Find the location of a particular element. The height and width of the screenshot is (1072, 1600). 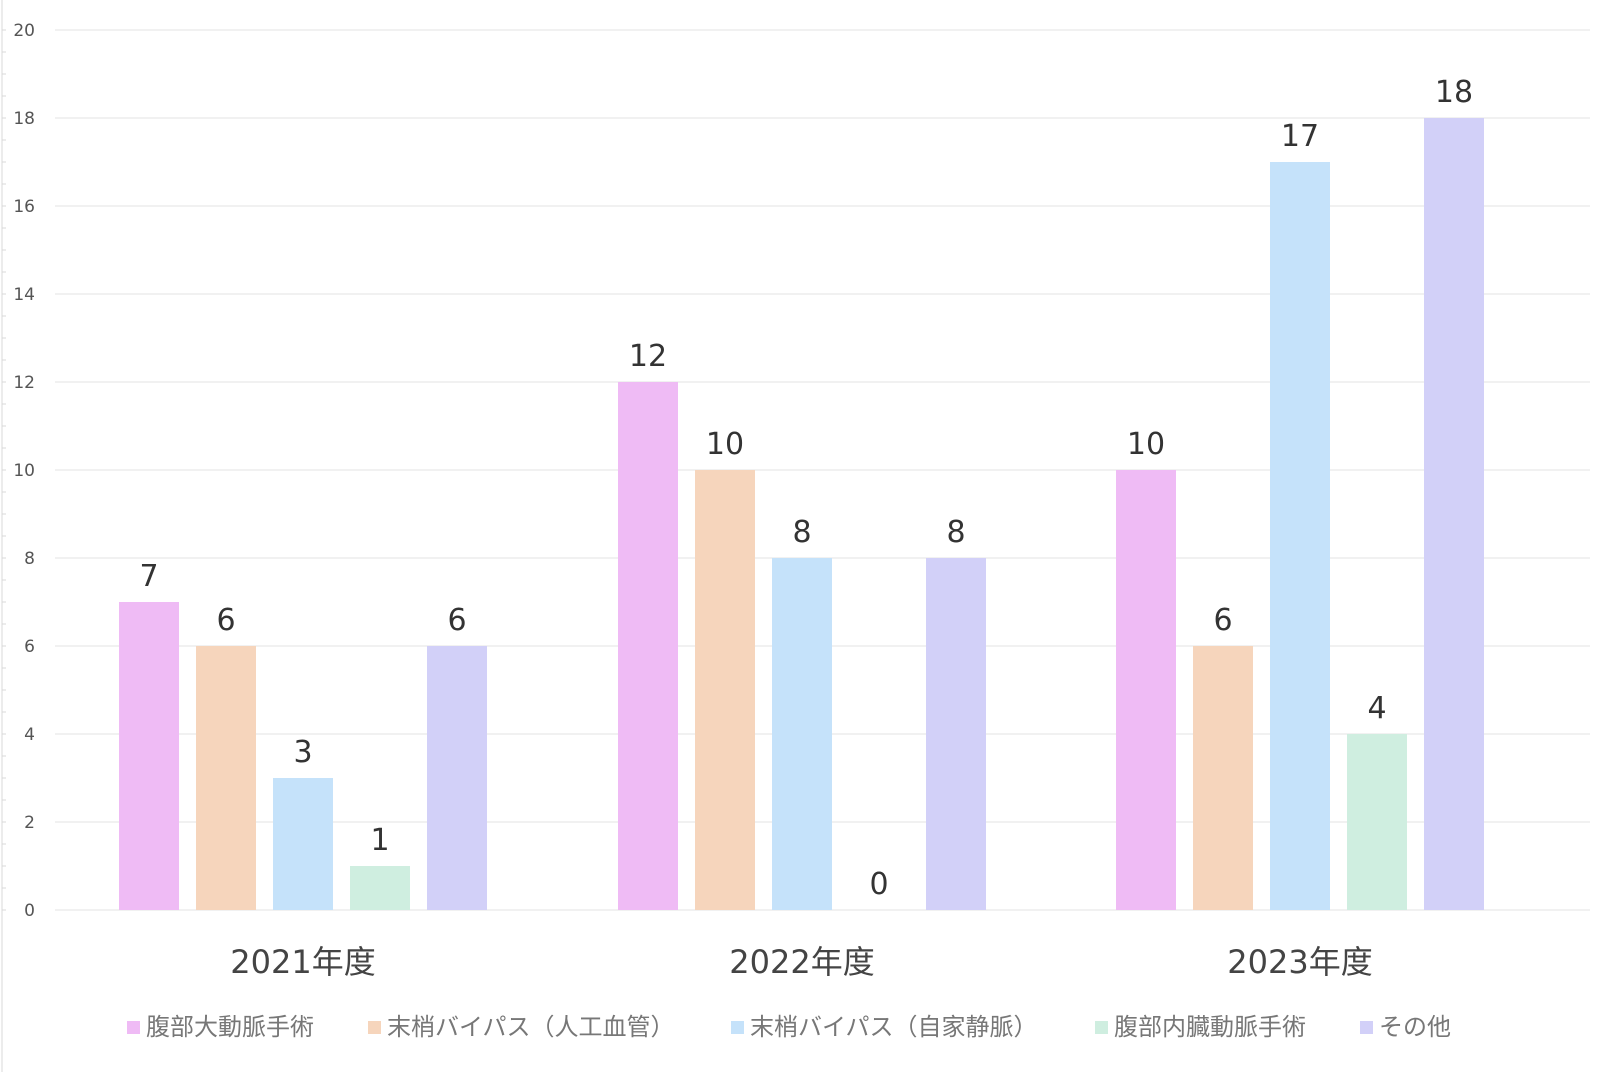

y-tick-label: 20 is located at coordinates (24, 31).